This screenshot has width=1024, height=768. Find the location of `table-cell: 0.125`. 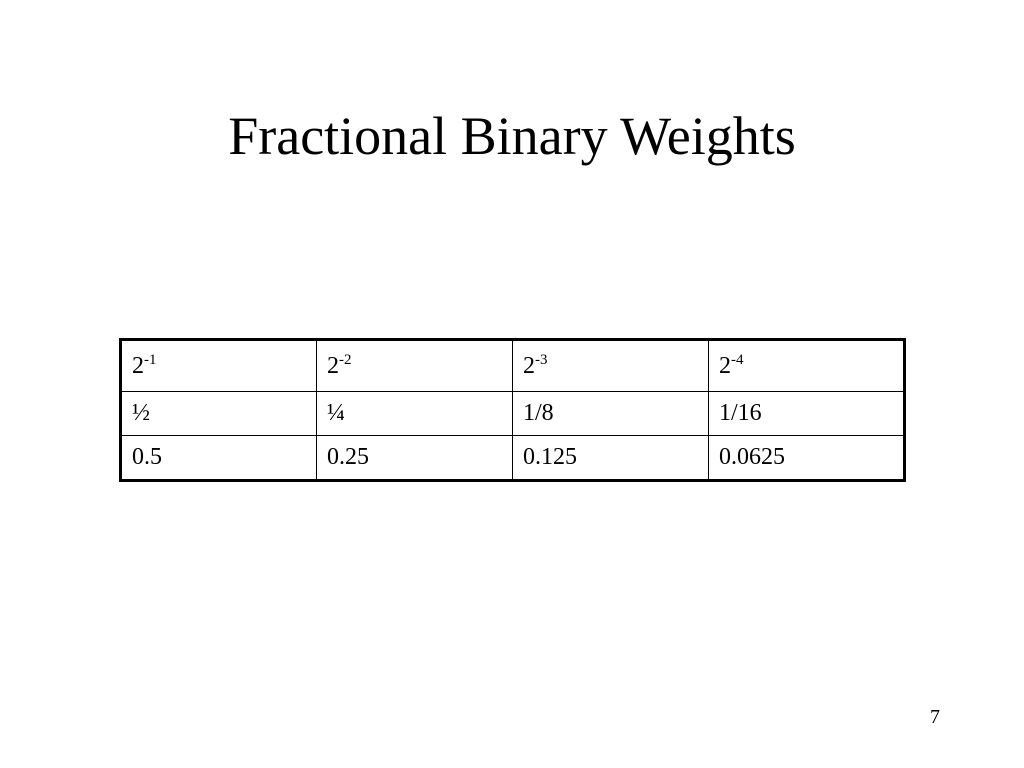

table-cell: 0.125 is located at coordinates (610, 458).